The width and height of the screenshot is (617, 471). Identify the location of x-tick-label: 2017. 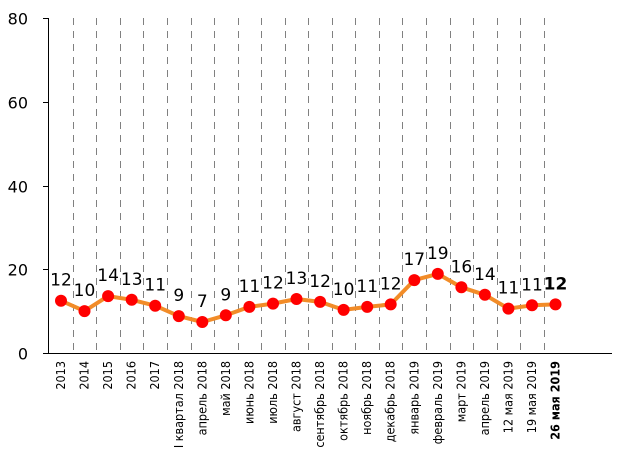
(154, 375).